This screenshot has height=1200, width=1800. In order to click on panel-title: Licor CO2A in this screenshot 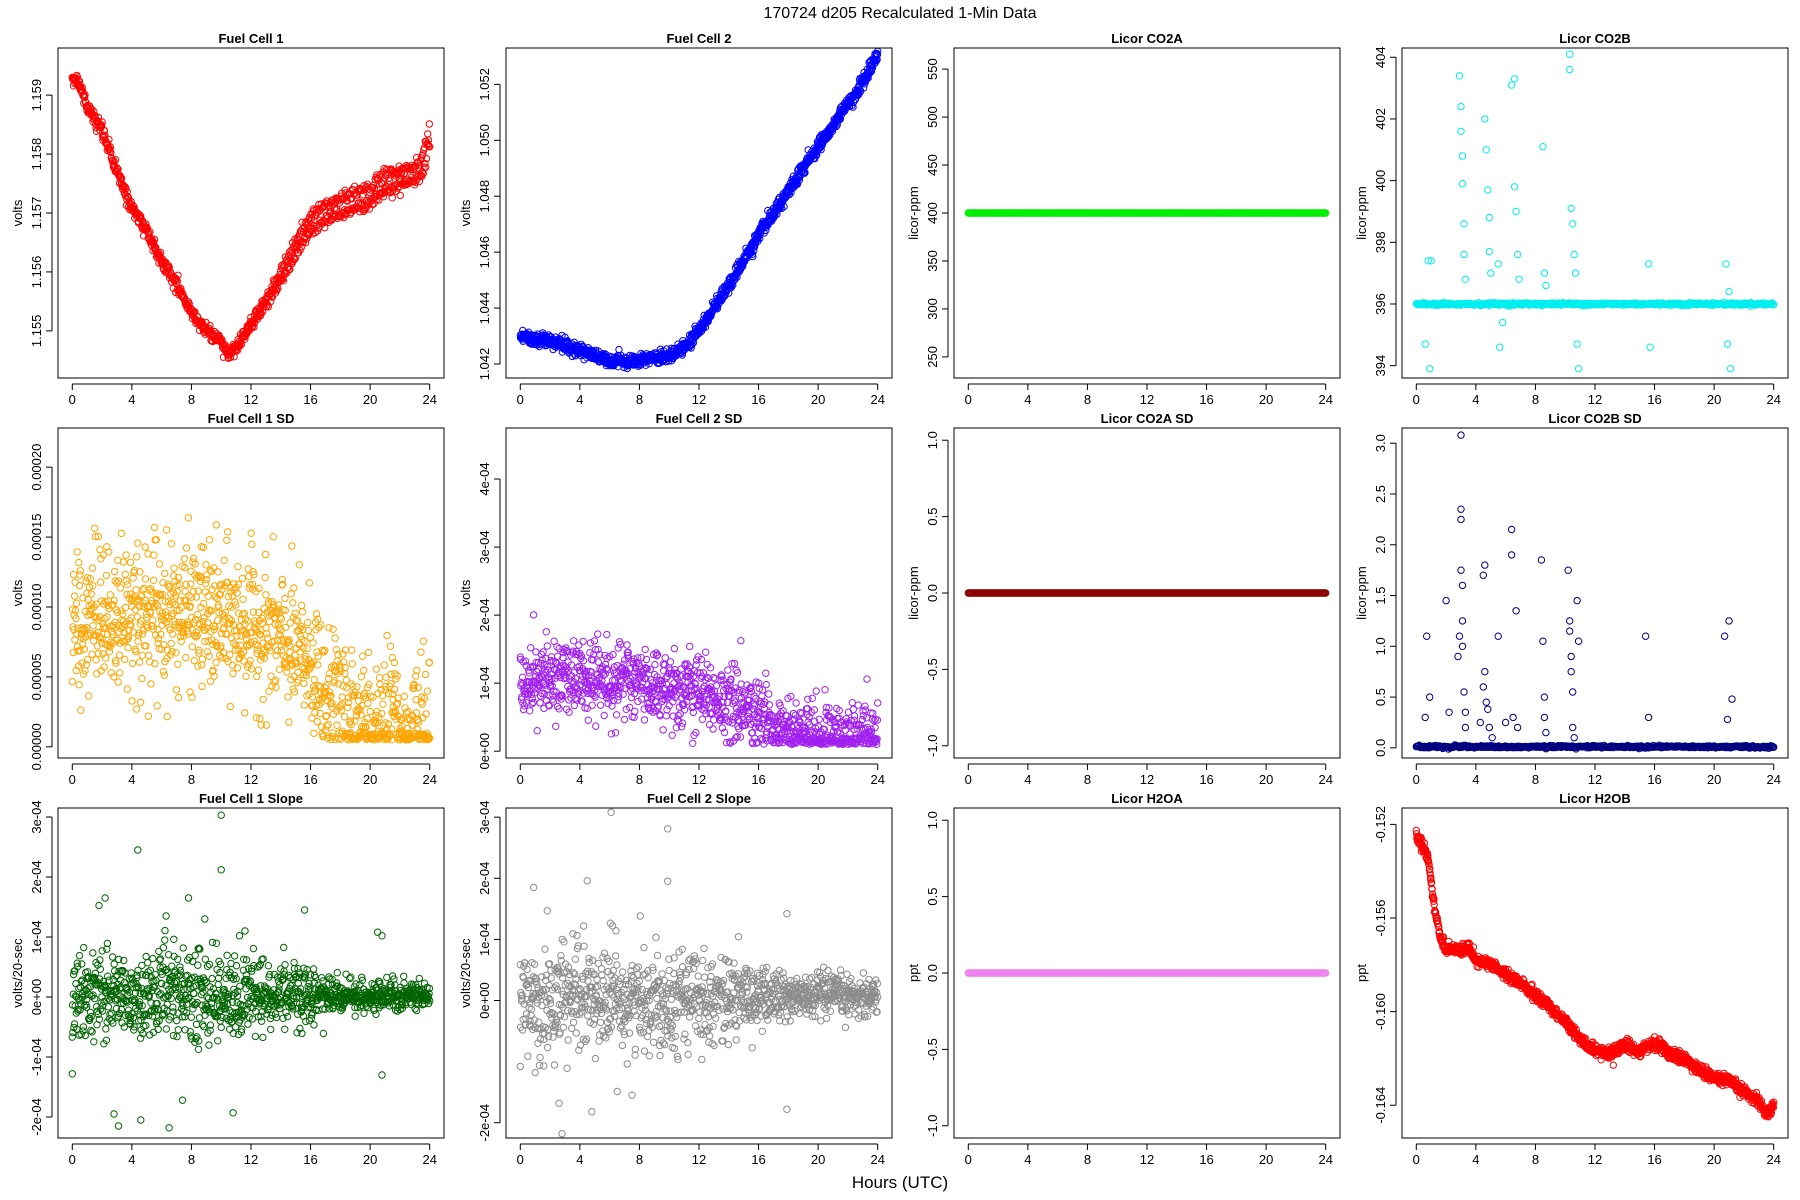, I will do `click(1147, 38)`.